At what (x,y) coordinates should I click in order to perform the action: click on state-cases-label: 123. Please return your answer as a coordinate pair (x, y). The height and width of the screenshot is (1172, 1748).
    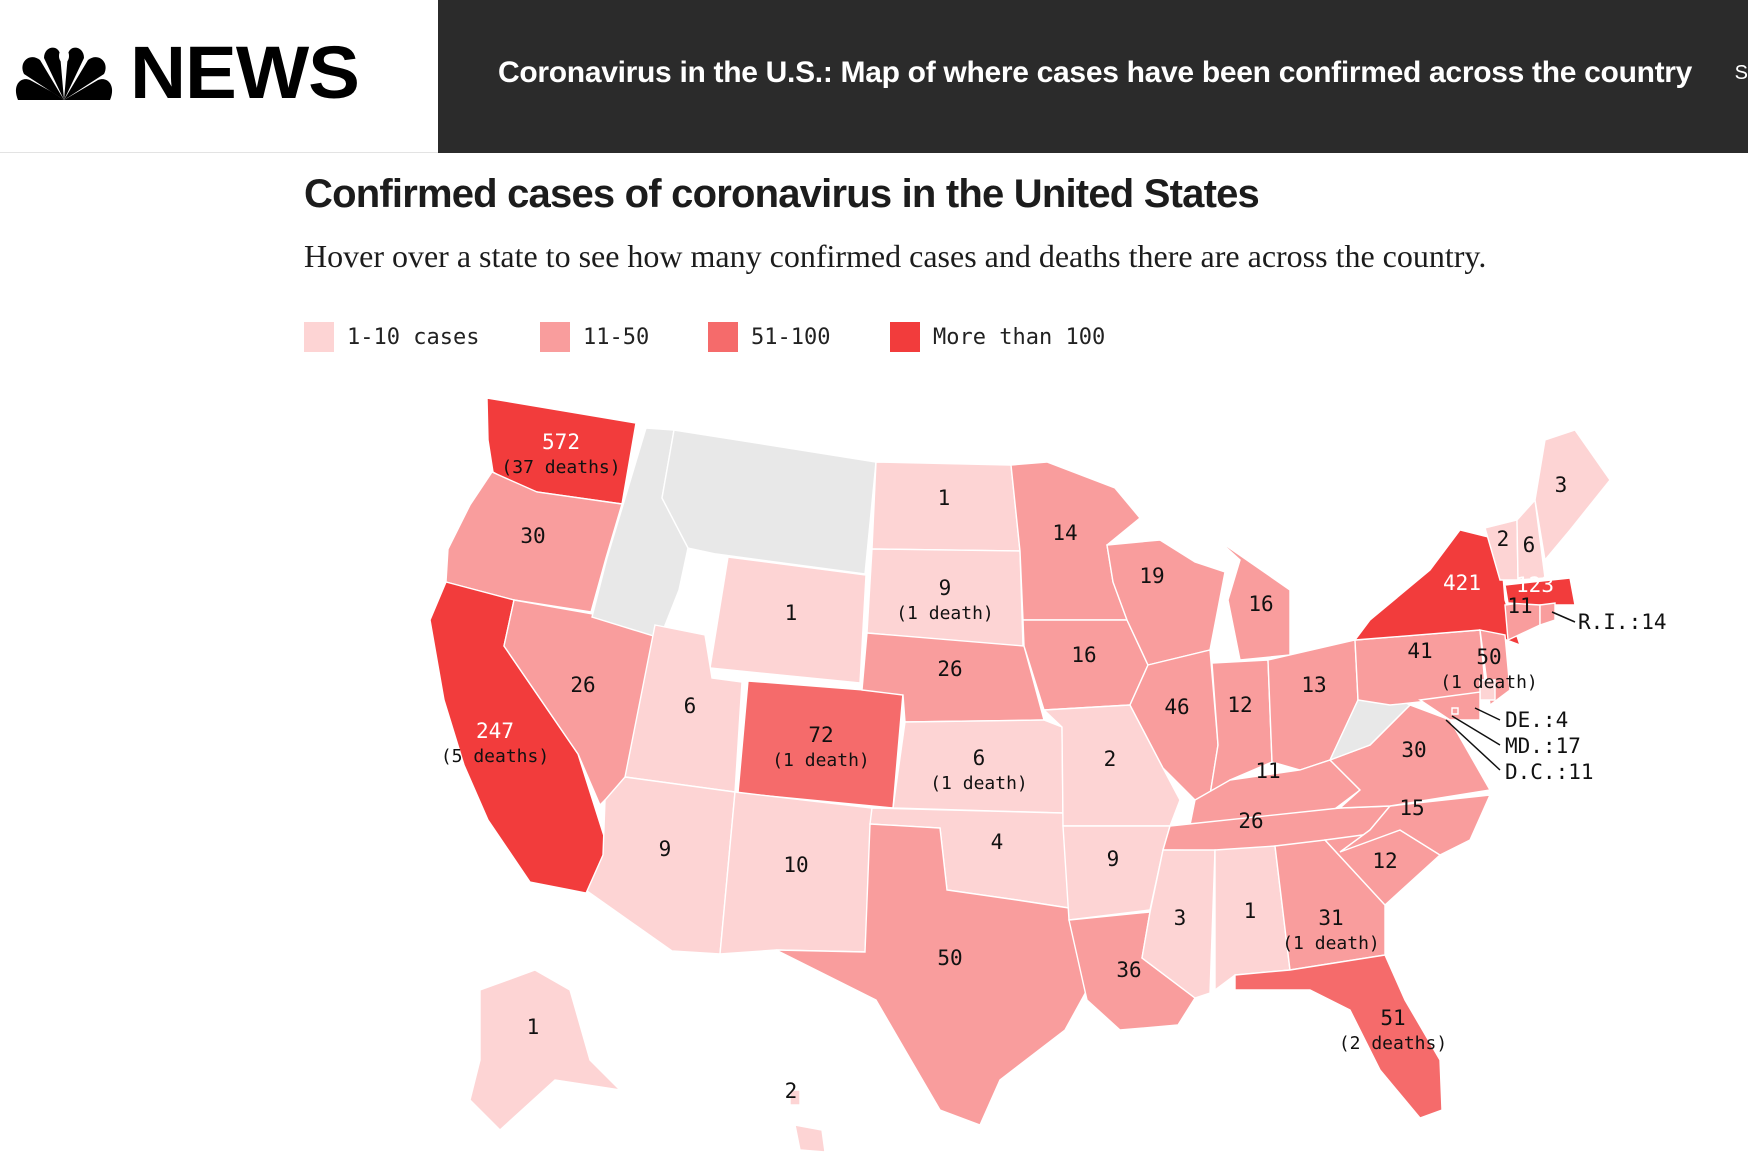
    Looking at the image, I should click on (1535, 585).